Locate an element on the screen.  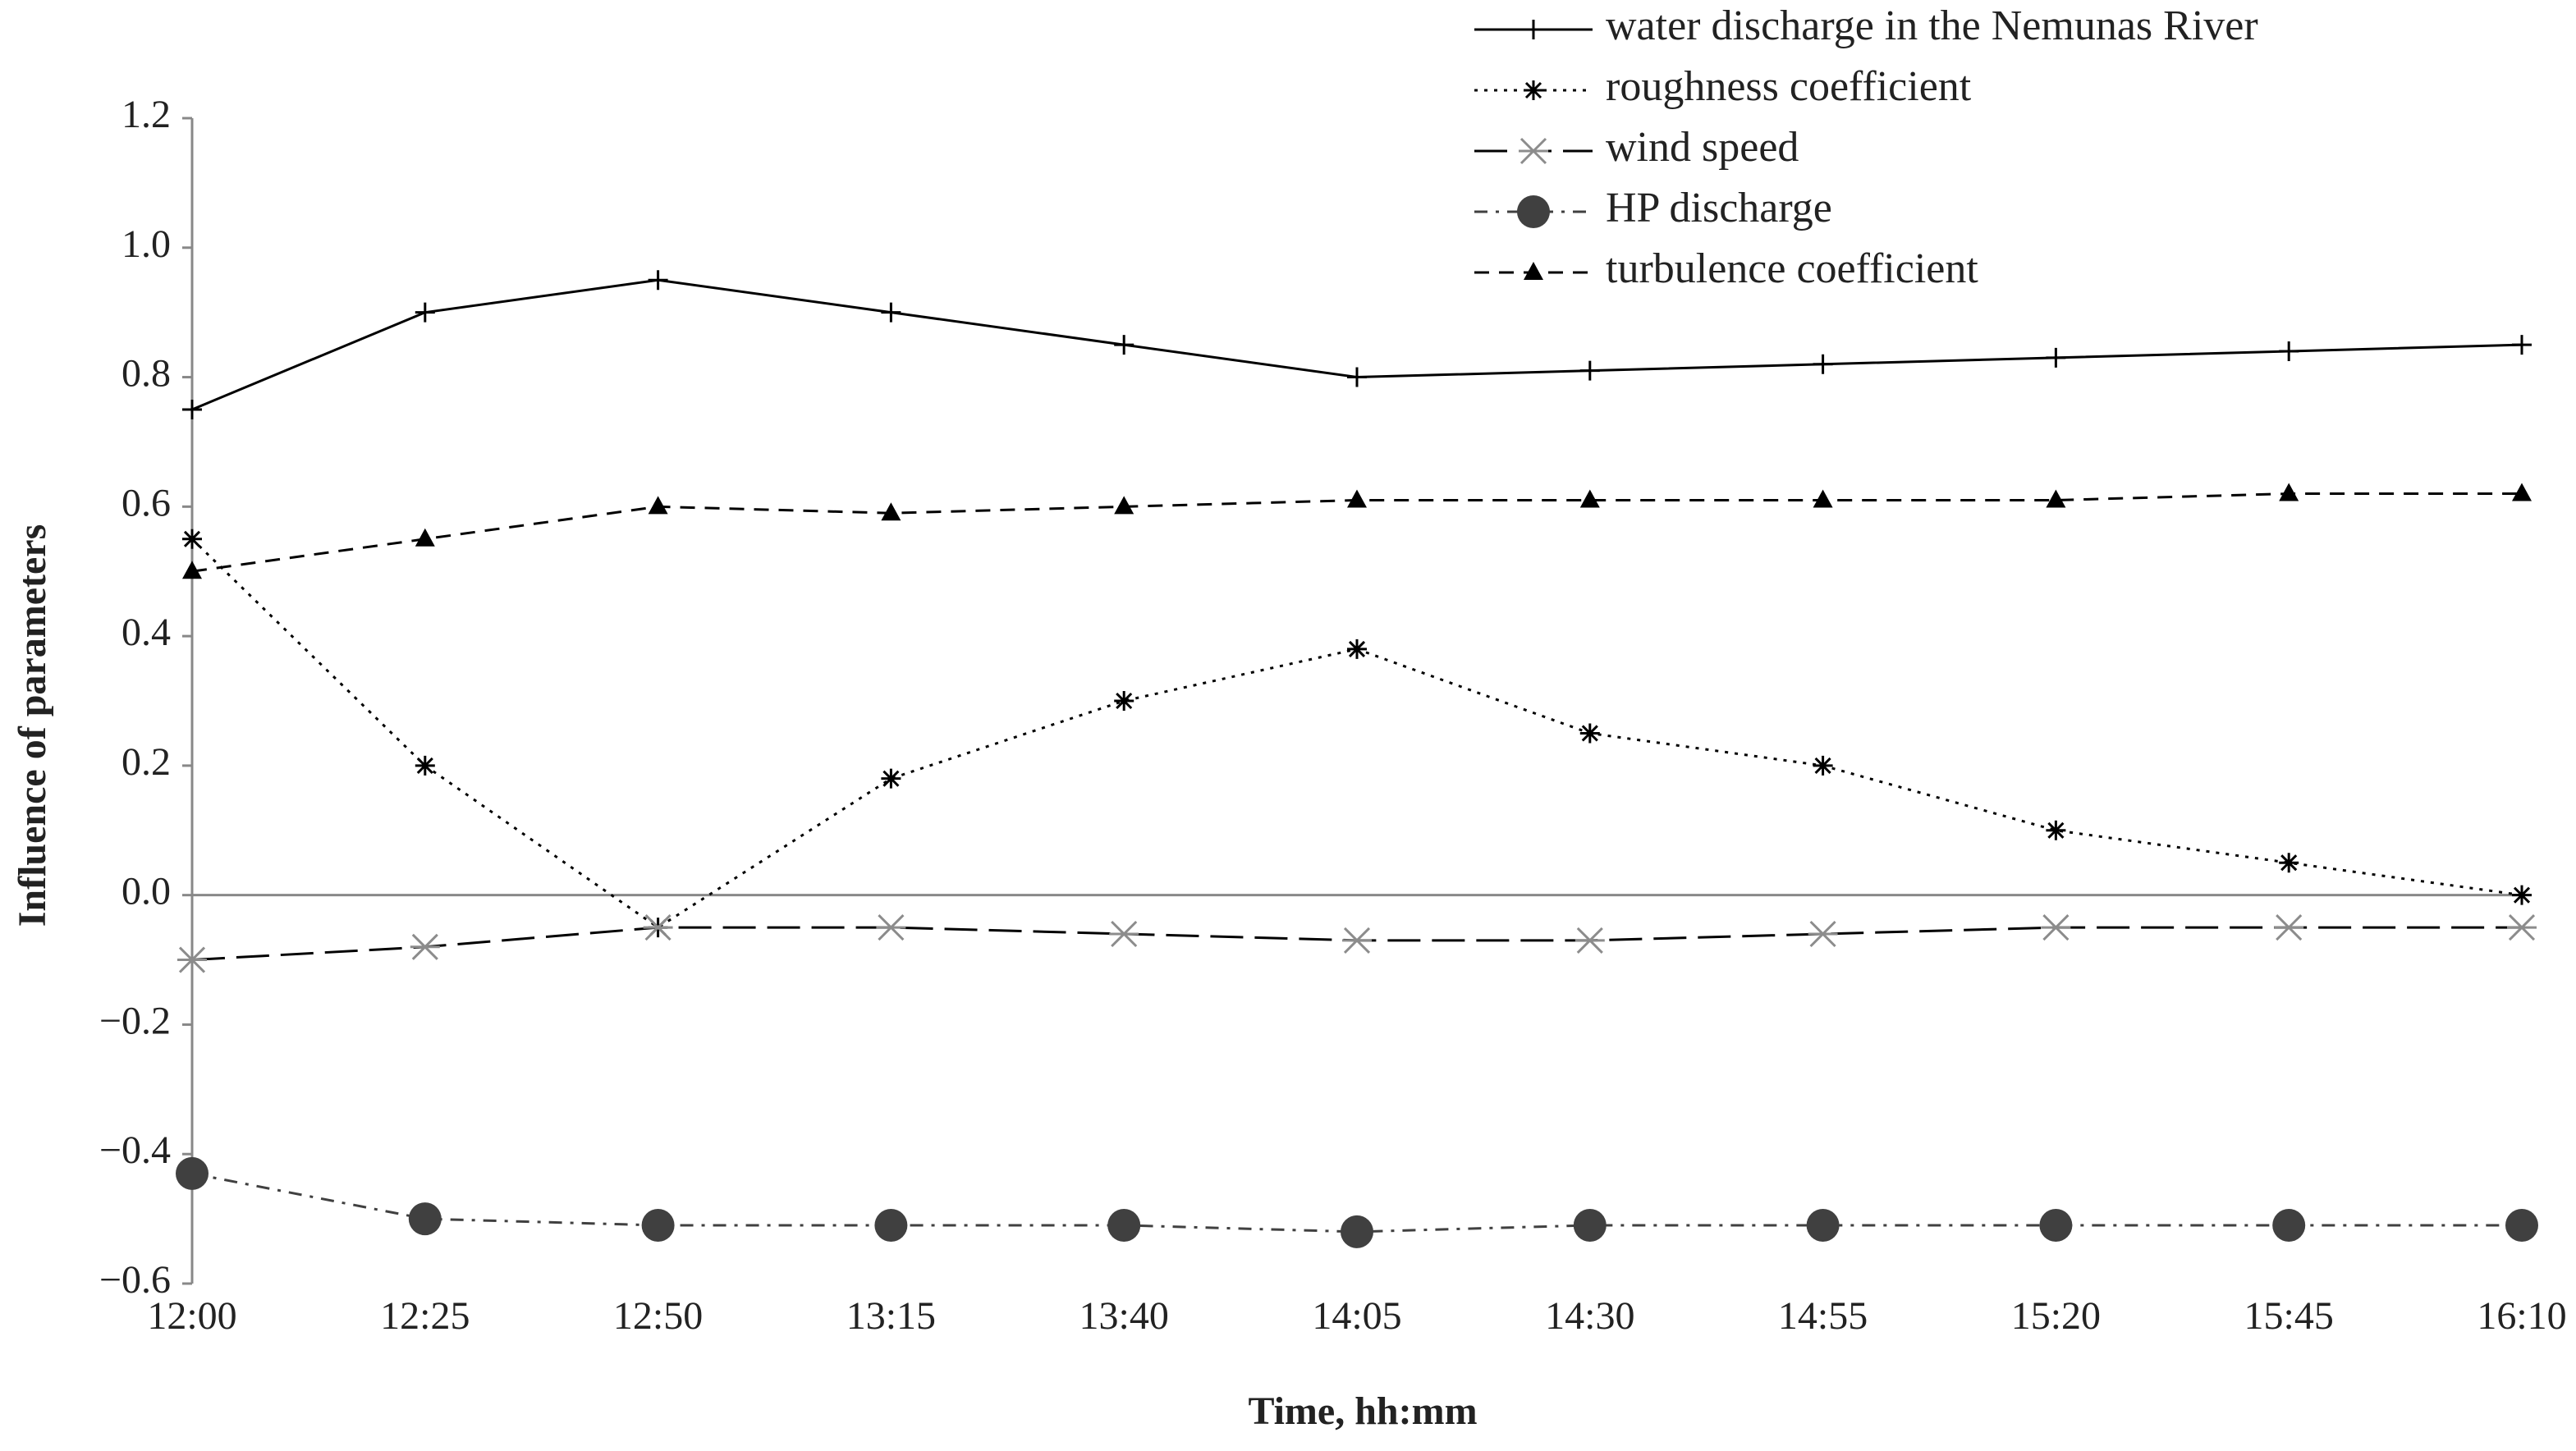
y-tick-label: −0.6 is located at coordinates (135, 1280).